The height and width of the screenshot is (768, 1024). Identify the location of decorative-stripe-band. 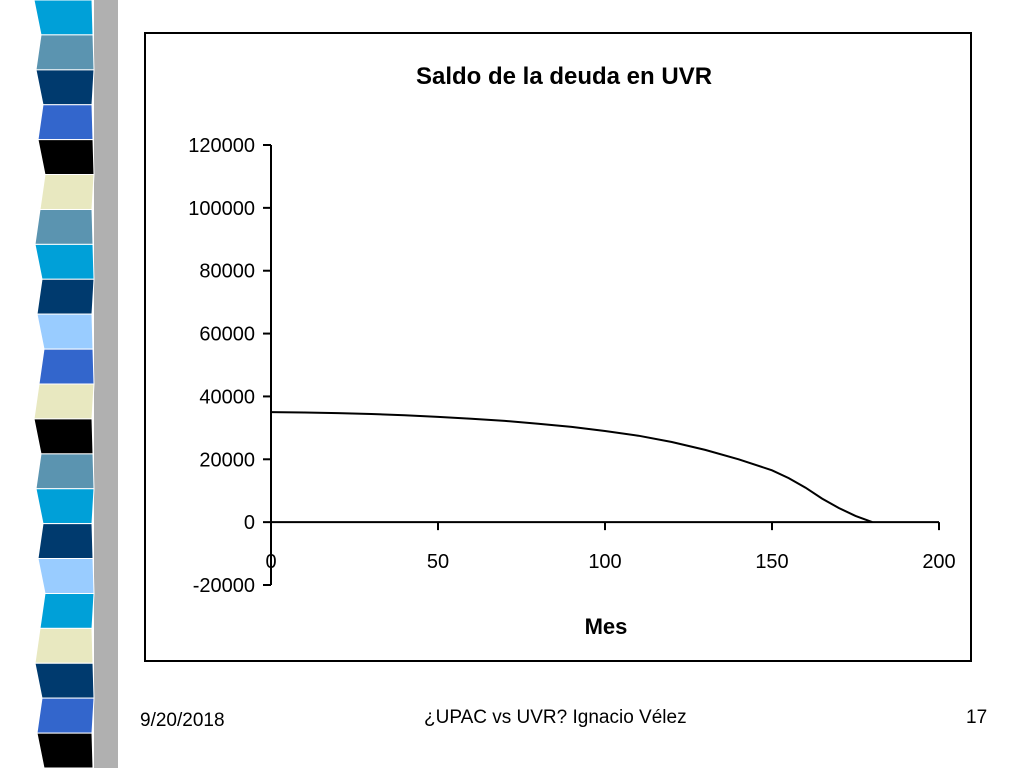
(75, 384).